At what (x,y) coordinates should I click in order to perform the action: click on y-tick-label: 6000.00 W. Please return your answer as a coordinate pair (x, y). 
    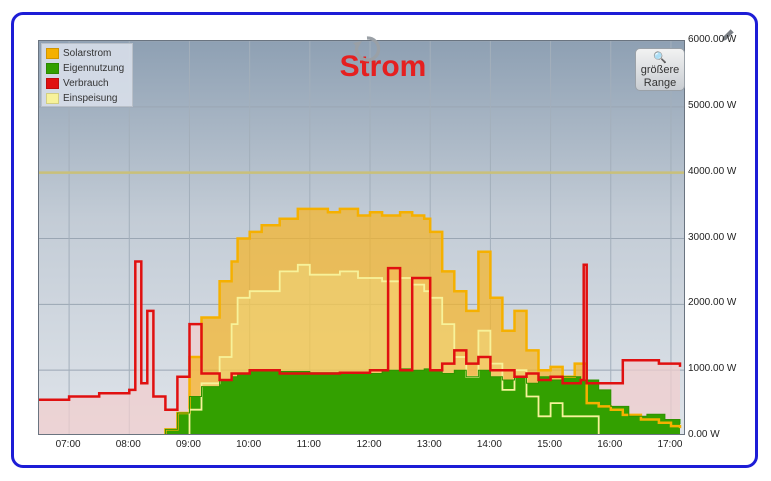
    Looking at the image, I should click on (712, 39).